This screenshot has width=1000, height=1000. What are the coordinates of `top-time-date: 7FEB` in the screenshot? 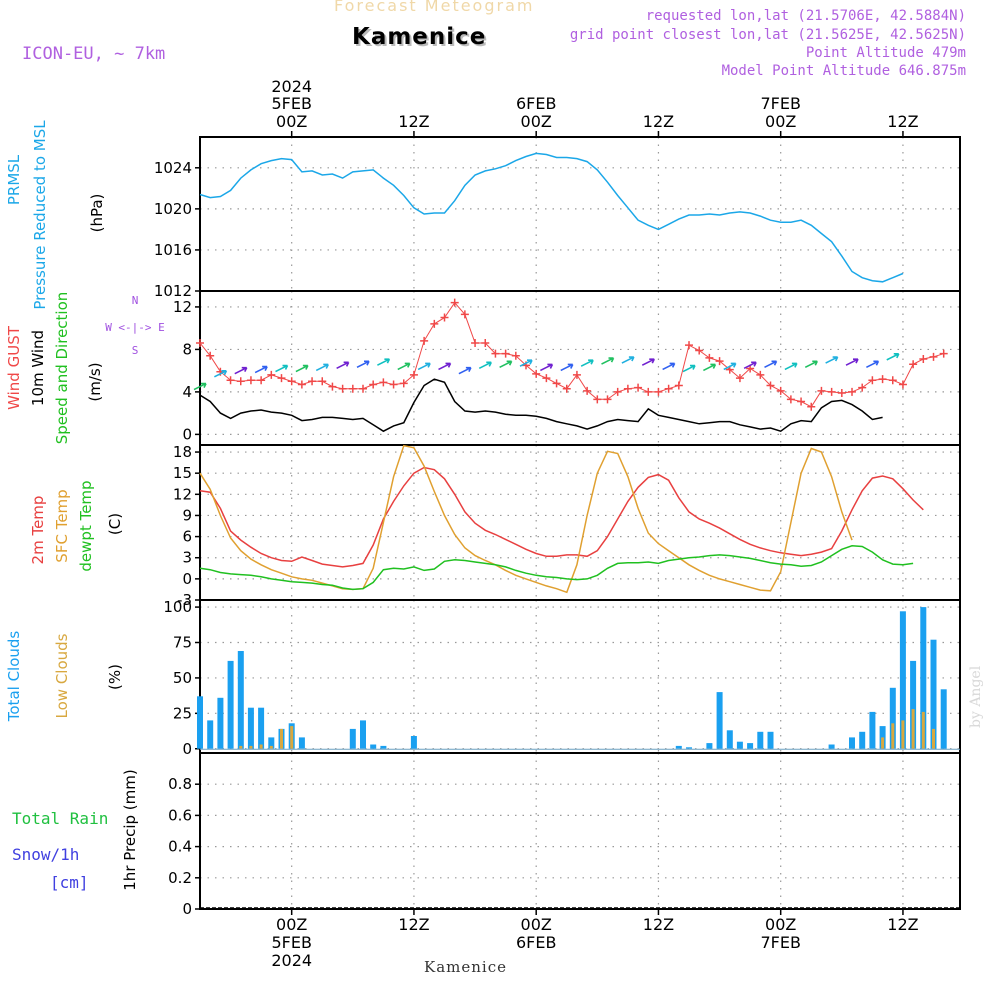 It's located at (780, 103).